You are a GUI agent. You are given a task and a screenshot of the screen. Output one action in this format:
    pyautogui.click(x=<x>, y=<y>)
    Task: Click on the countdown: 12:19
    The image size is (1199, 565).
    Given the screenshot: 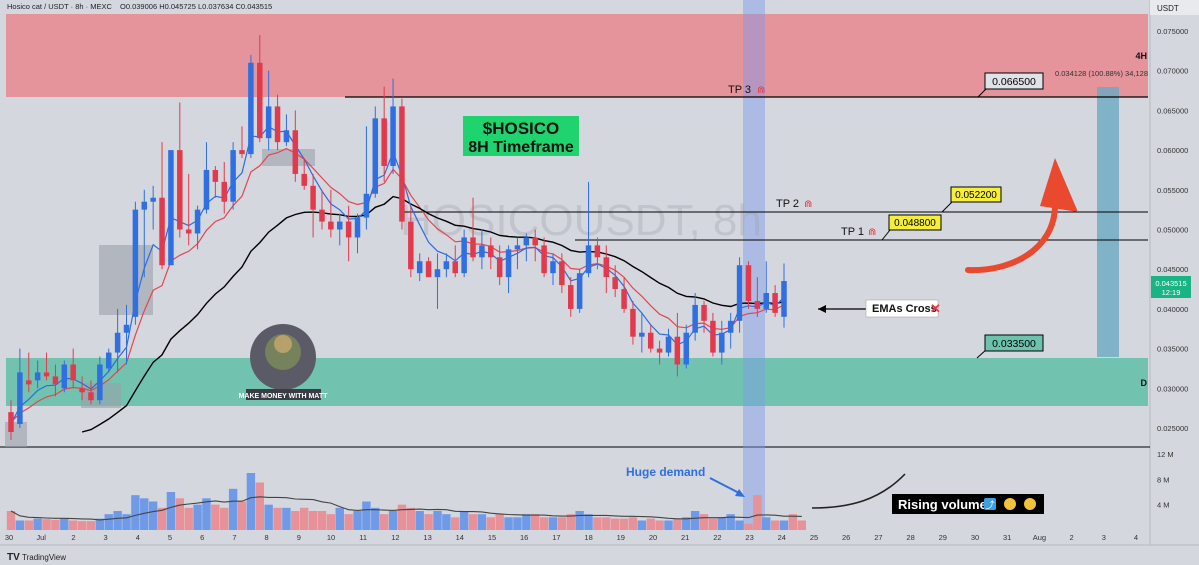 What is the action you would take?
    pyautogui.click(x=1171, y=292)
    